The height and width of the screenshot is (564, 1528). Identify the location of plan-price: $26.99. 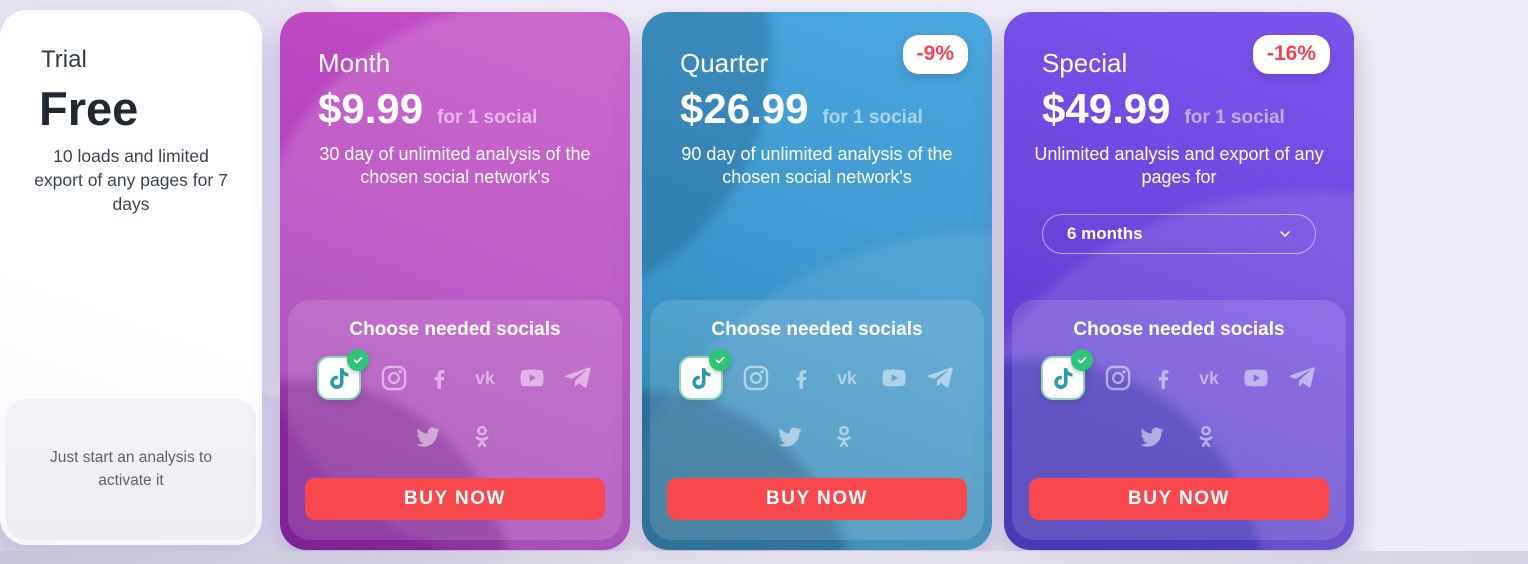
(744, 108).